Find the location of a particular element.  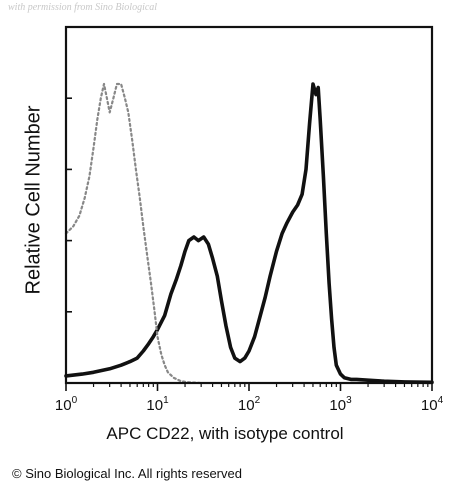

watermark-text: with permission from Sino Biological is located at coordinates (83, 7).